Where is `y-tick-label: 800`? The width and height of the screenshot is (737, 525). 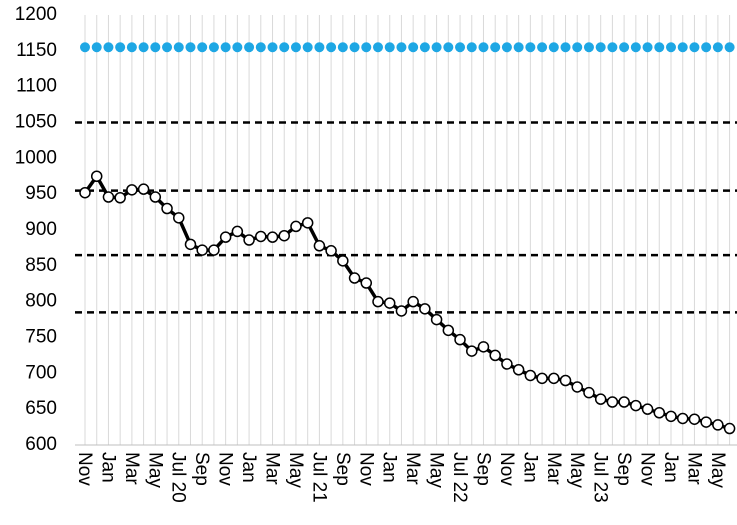 y-tick-label: 800 is located at coordinates (41, 301).